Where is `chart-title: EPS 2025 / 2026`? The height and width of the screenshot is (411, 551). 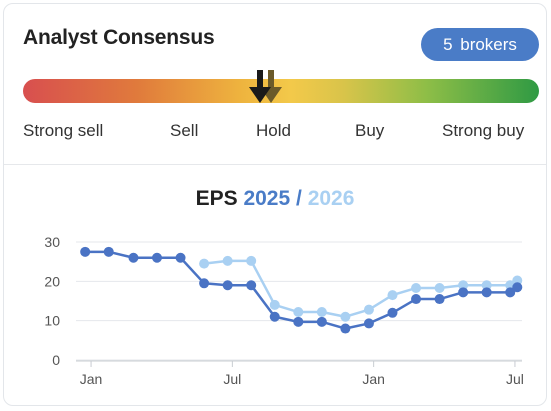
chart-title: EPS 2025 / 2026 is located at coordinates (275, 199).